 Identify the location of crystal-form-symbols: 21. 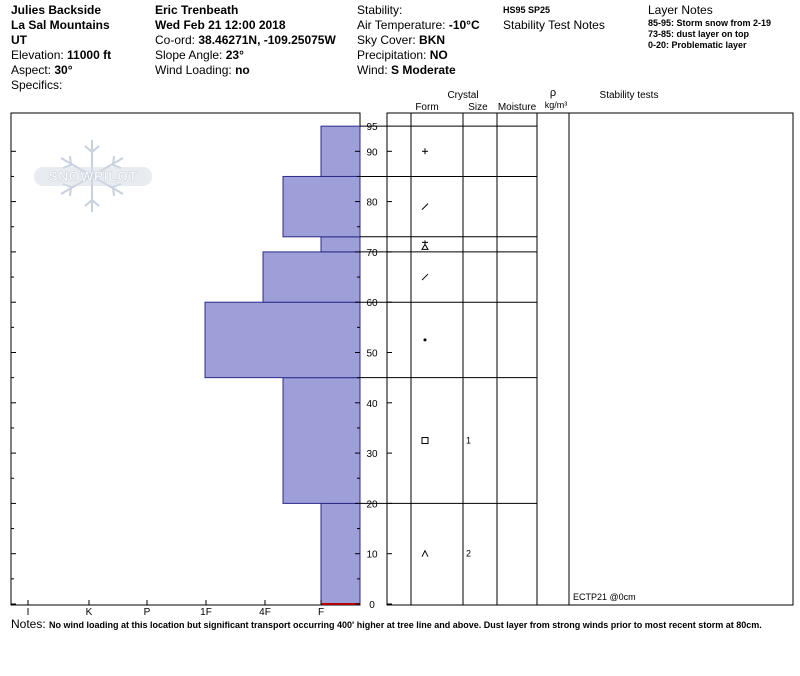
(446, 353).